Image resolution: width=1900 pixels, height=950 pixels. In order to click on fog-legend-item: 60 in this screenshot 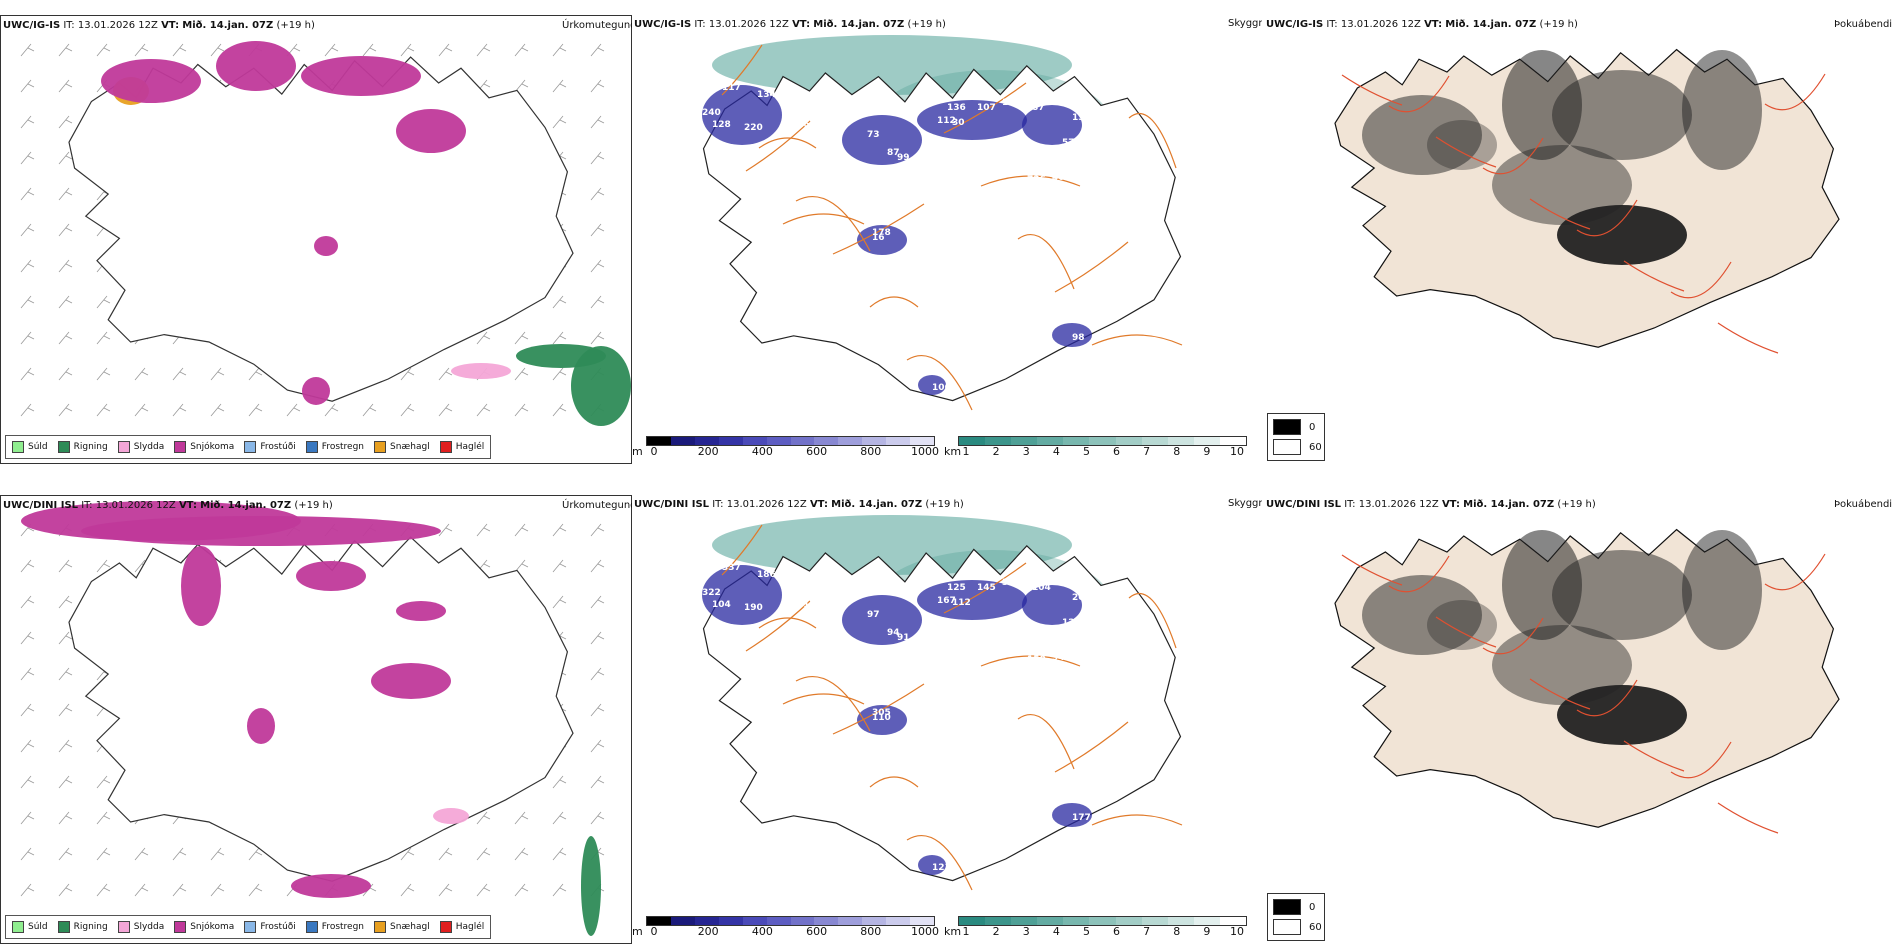, I will do `click(1297, 927)`.